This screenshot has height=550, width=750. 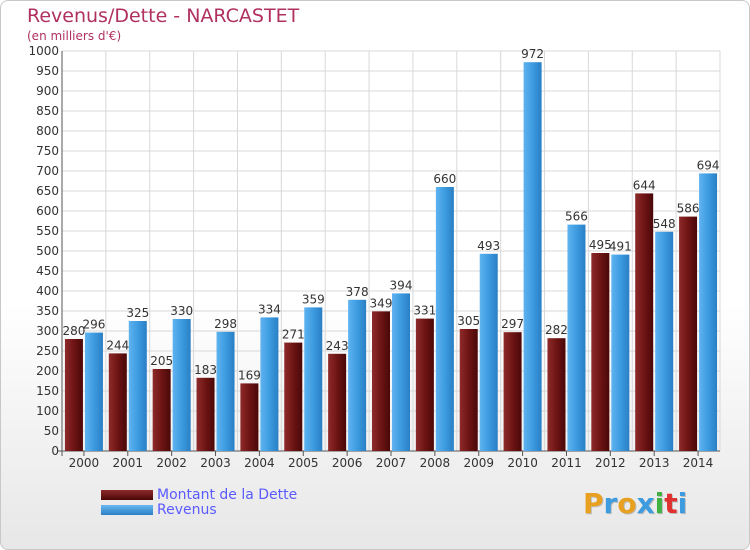 I want to click on label-dette-2000: 280, so click(x=73, y=331).